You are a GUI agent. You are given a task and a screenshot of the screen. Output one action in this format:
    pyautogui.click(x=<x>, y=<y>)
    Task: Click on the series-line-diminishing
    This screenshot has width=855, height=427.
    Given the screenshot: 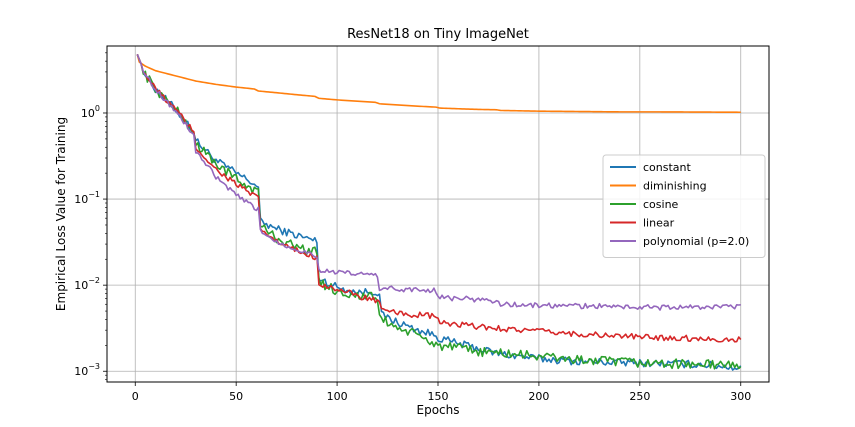 What is the action you would take?
    pyautogui.click(x=438, y=84)
    